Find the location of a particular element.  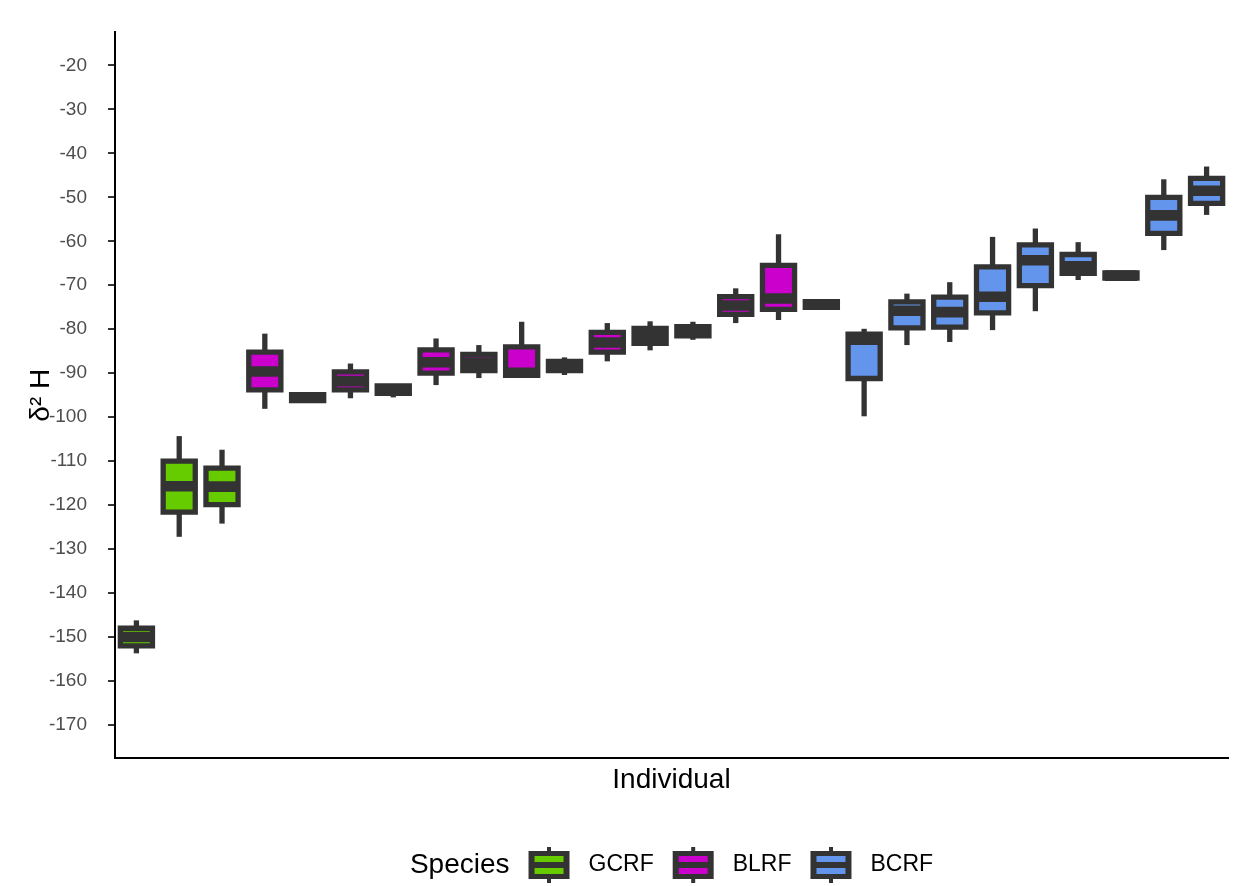

y-tick-label: -130 is located at coordinates (67, 548).